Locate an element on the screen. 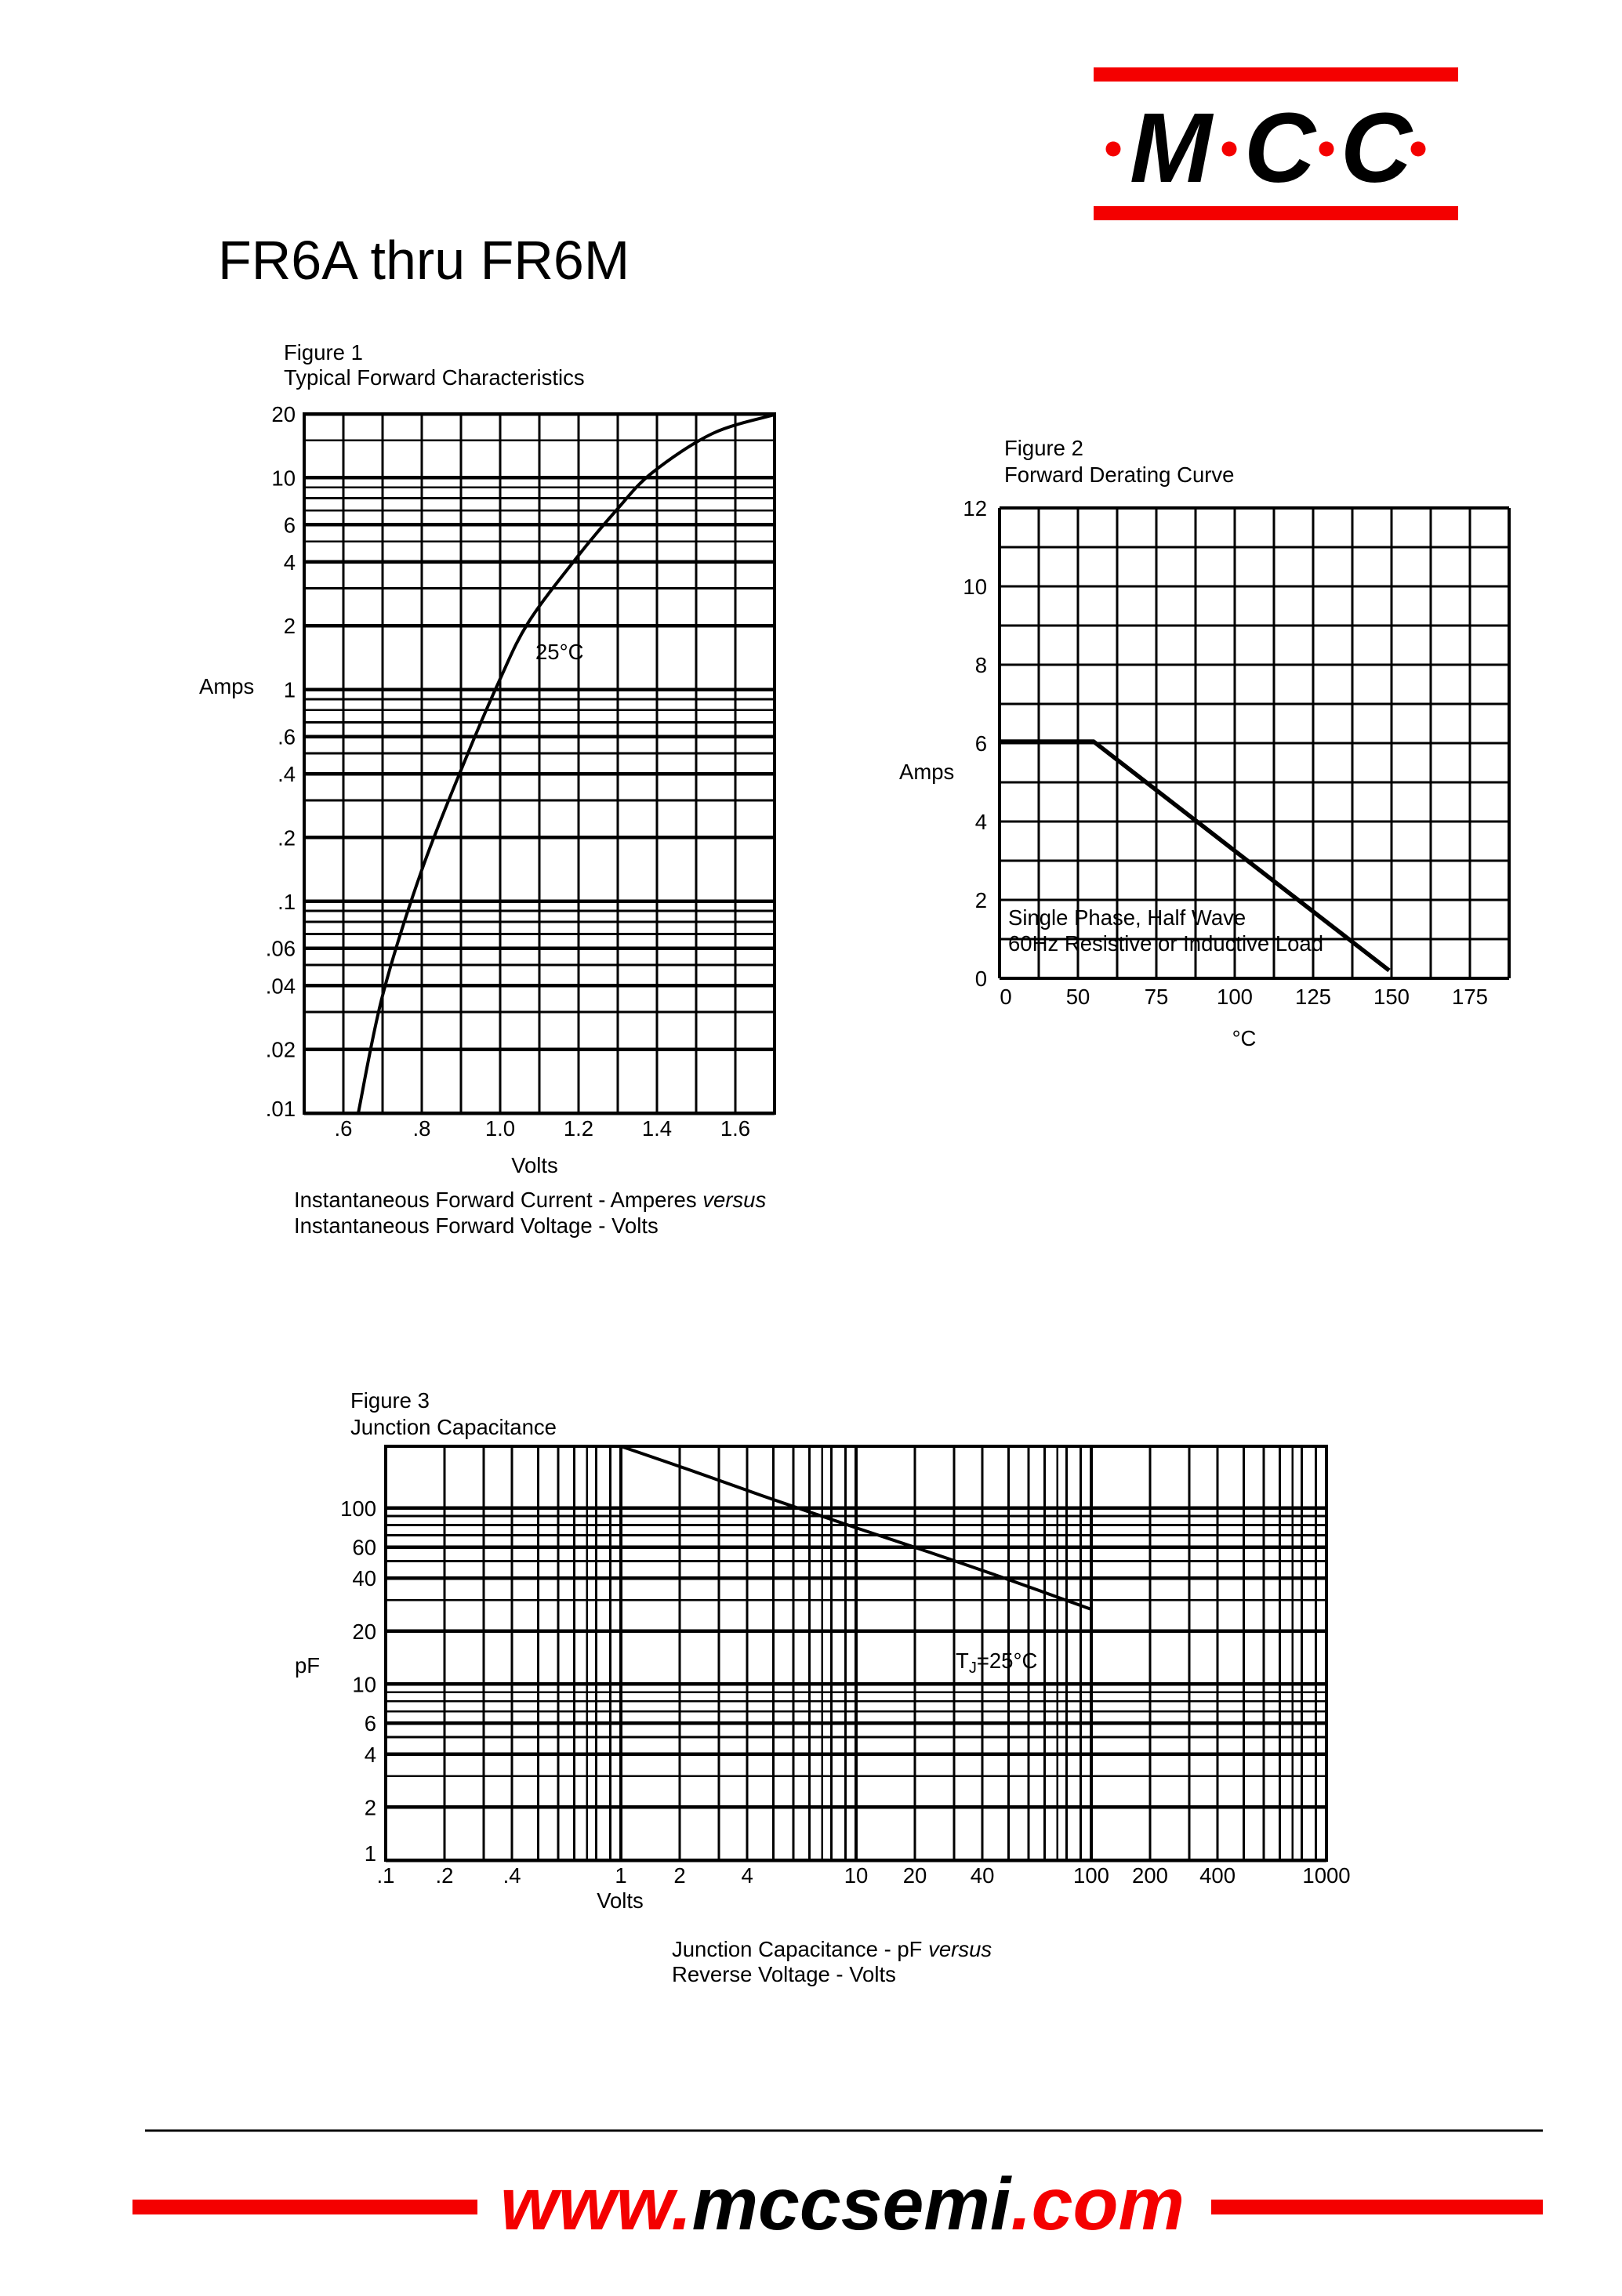 This screenshot has width=1622, height=2296. svg-text: 1000 is located at coordinates (1326, 1876).